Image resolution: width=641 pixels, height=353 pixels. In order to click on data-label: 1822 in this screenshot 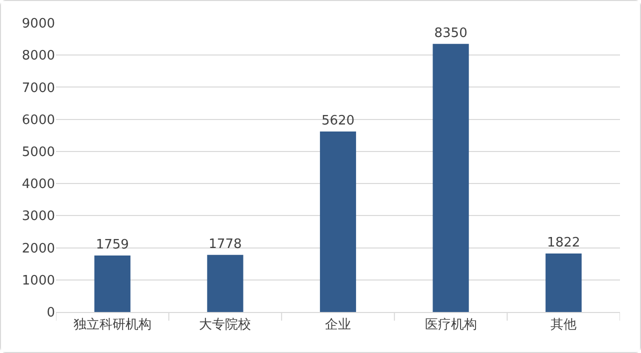, I will do `click(563, 242)`.